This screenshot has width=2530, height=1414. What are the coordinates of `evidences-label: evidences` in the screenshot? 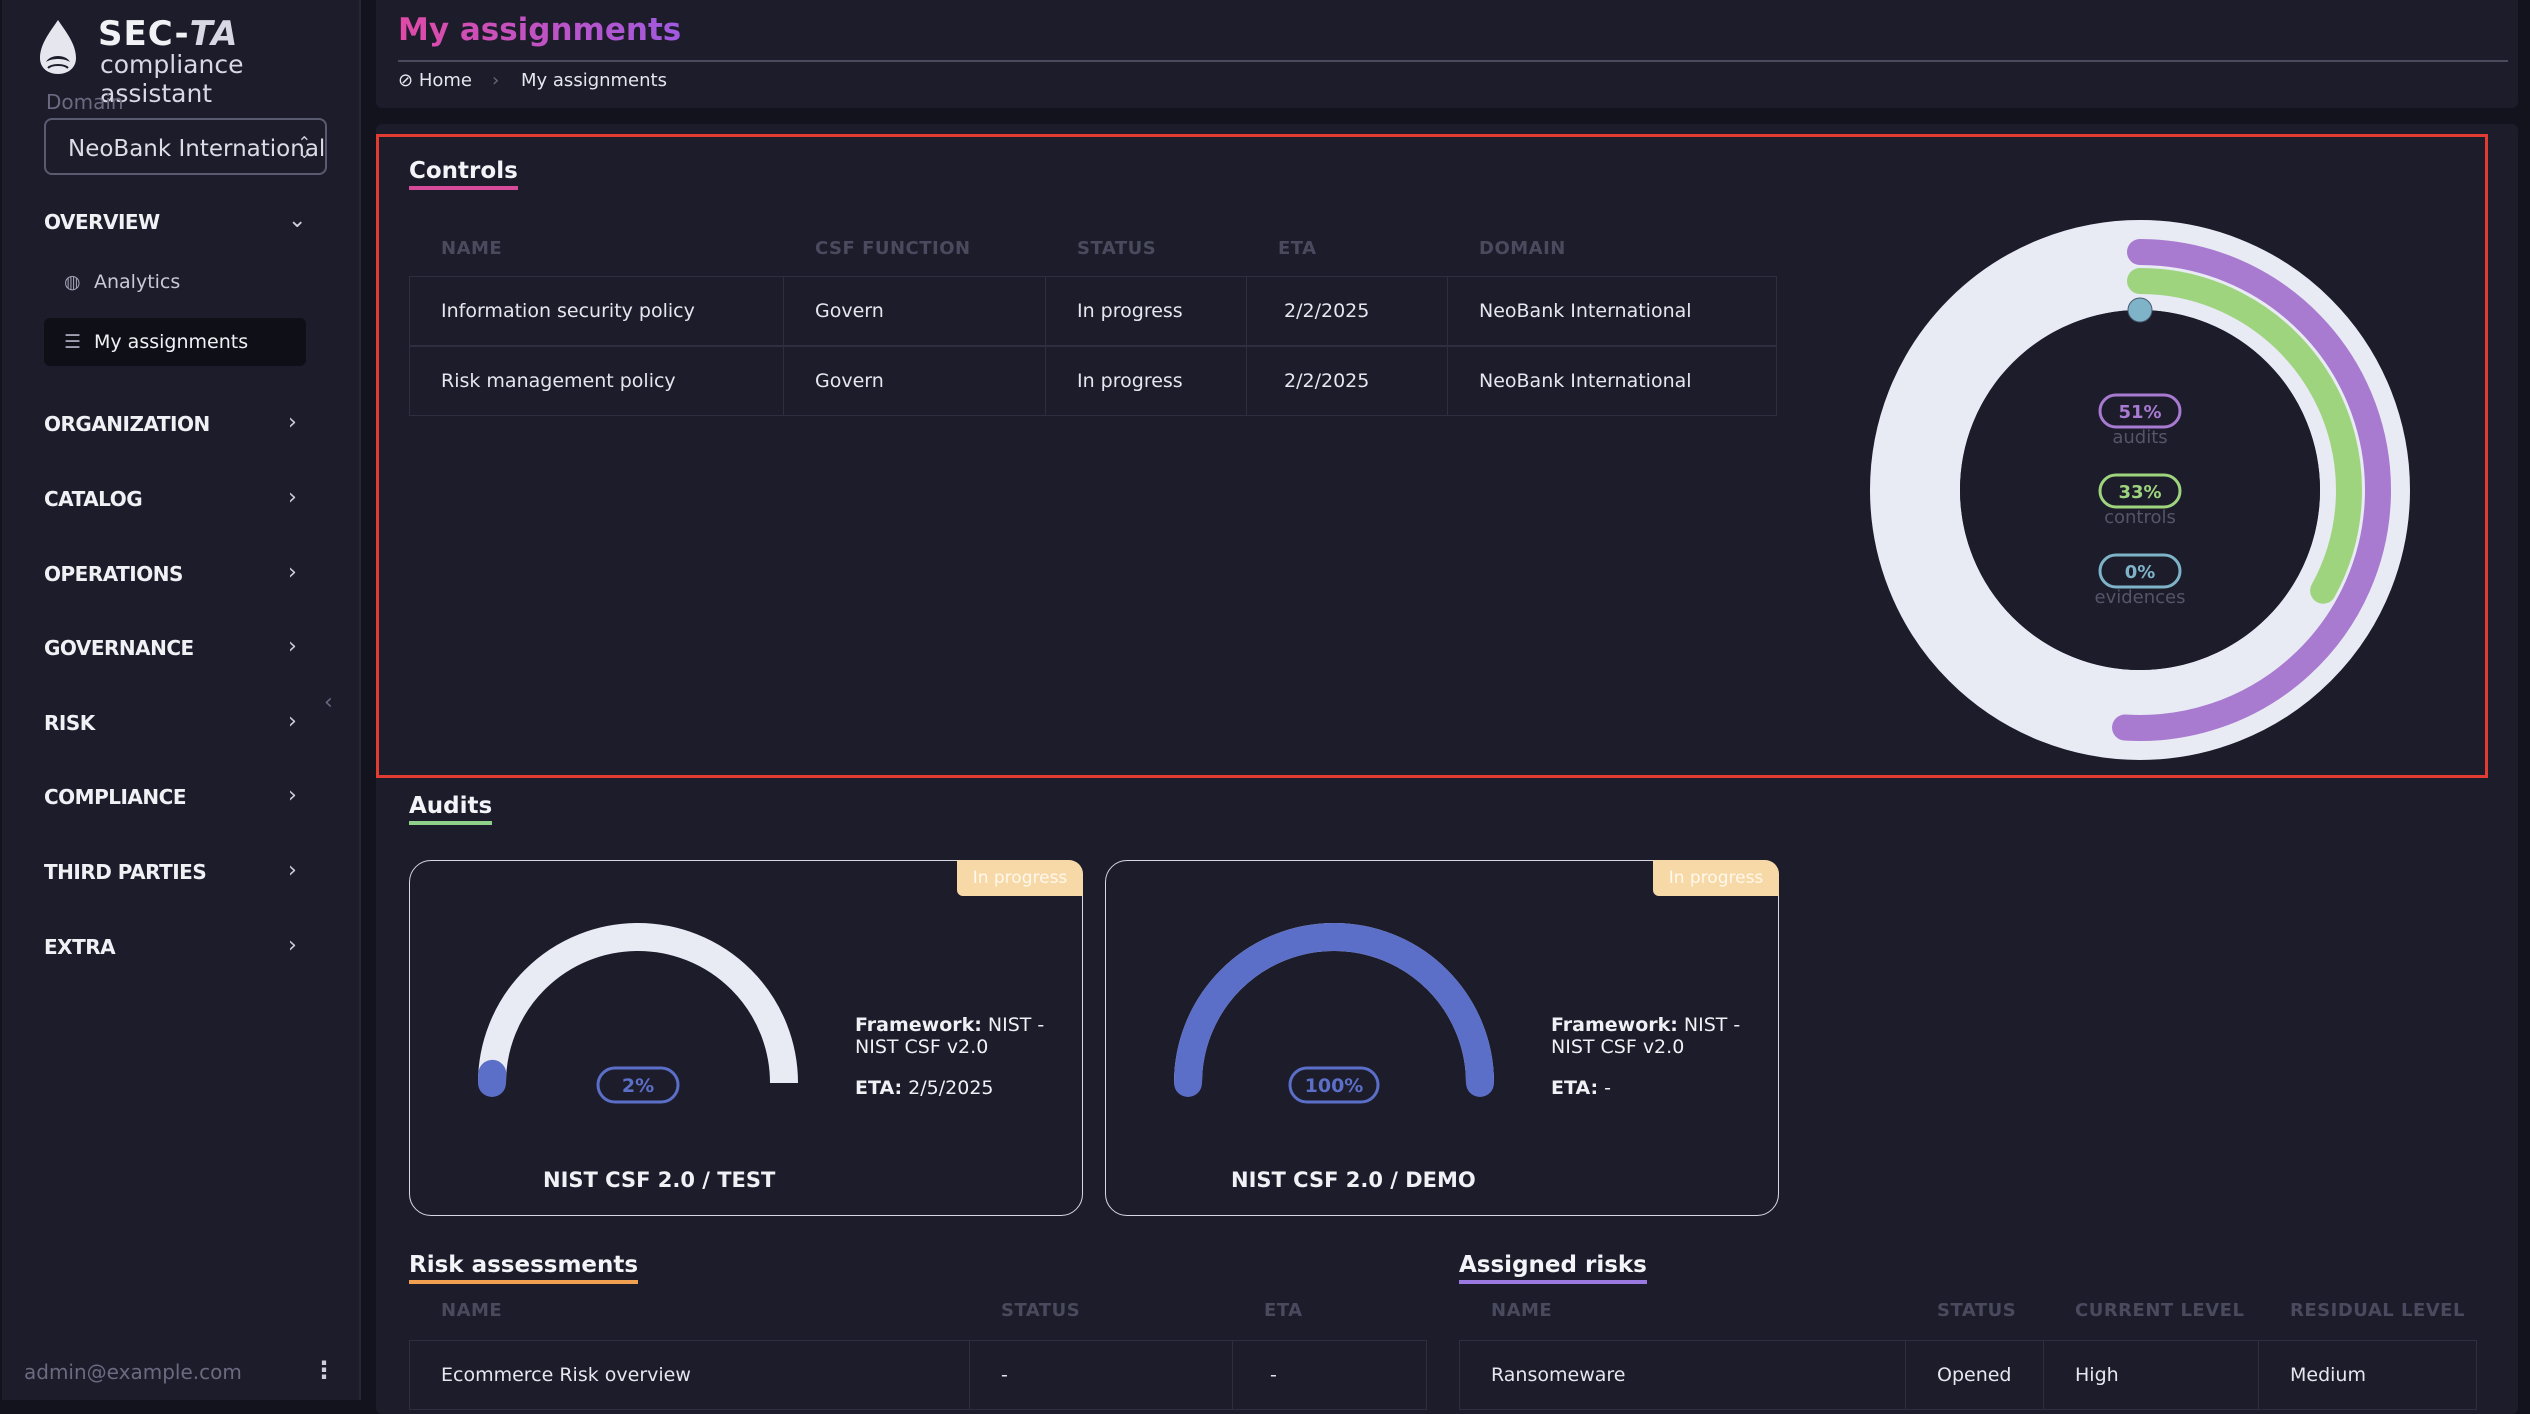 It's located at (2140, 597).